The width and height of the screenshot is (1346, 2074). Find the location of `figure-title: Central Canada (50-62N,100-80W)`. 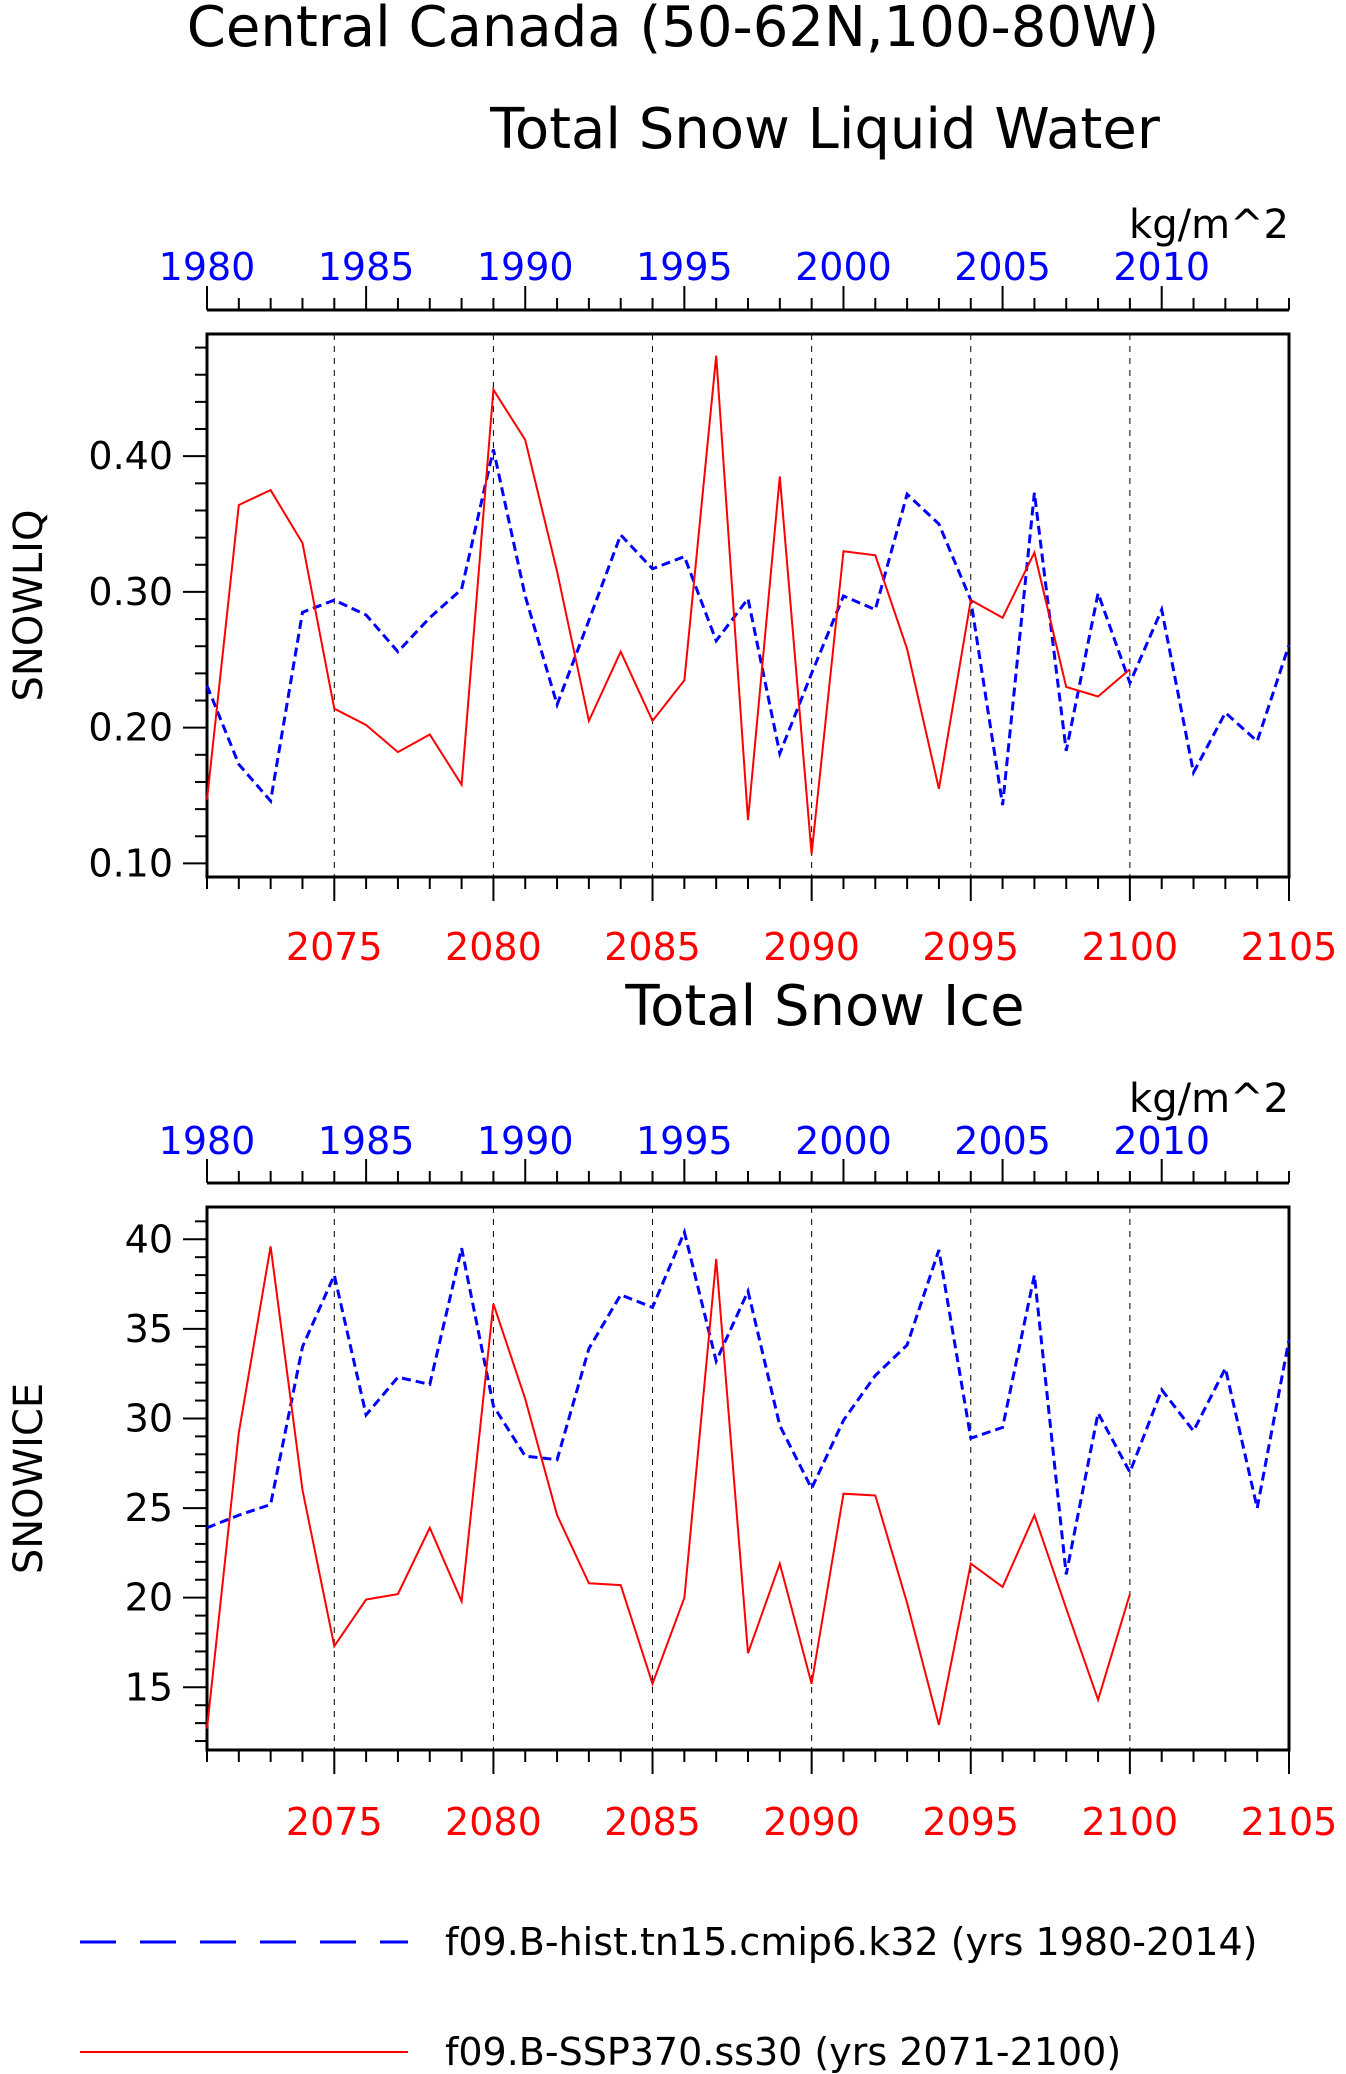

figure-title: Central Canada (50-62N,100-80W) is located at coordinates (673, 30).